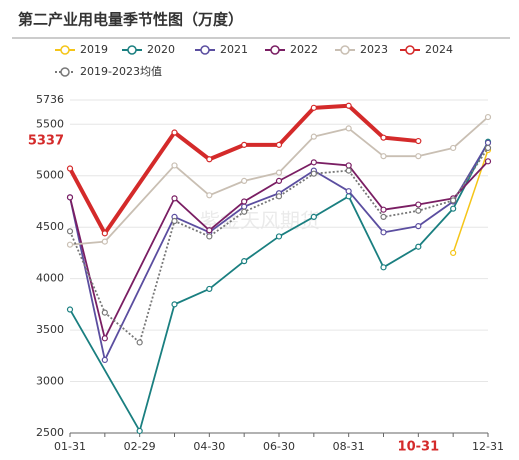  What do you see at coordinates (46, 141) in the screenshot?
I see `y-highlight-label: 5337` at bounding box center [46, 141].